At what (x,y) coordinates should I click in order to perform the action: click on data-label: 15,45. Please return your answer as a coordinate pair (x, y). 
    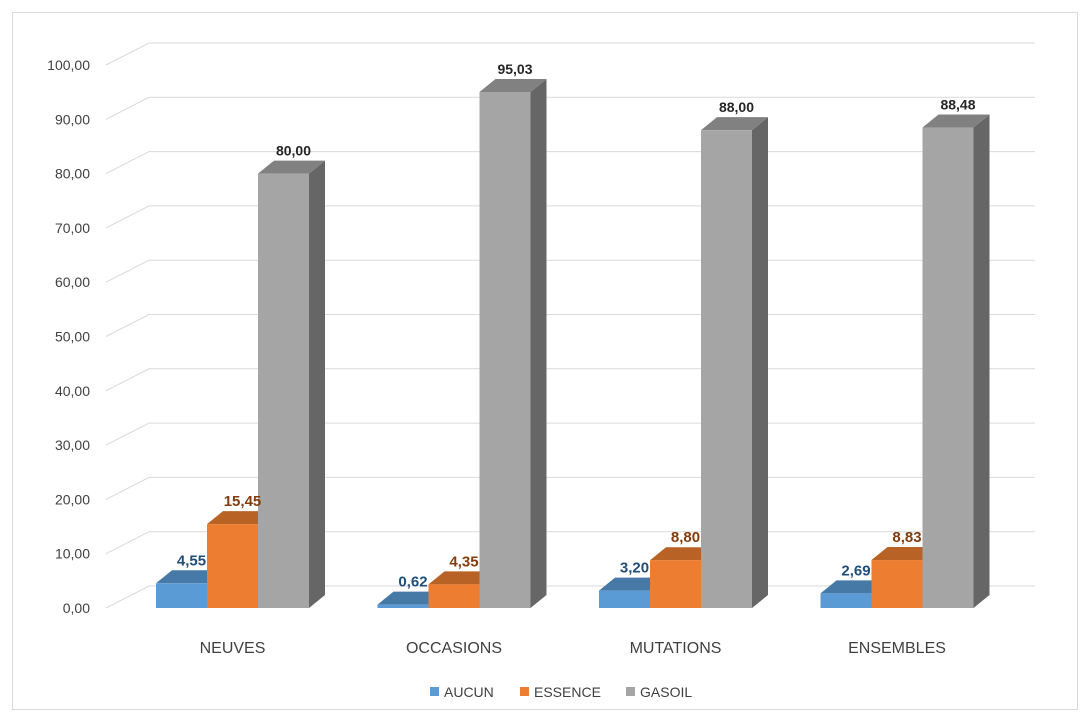
    Looking at the image, I should click on (243, 501).